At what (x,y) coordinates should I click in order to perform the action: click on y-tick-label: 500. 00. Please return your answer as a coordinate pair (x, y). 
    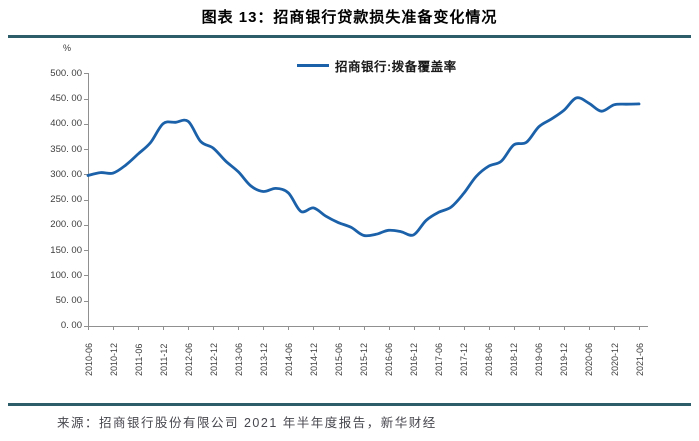
    Looking at the image, I should click on (66, 73).